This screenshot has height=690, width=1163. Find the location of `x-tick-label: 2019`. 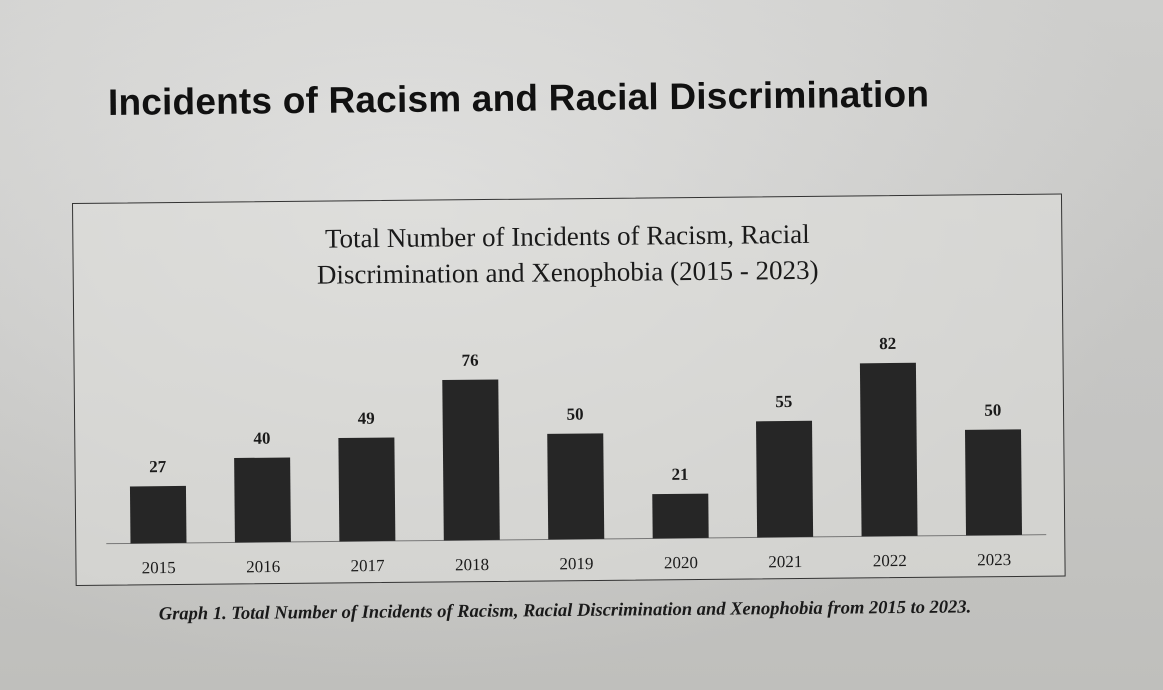

x-tick-label: 2019 is located at coordinates (576, 563).